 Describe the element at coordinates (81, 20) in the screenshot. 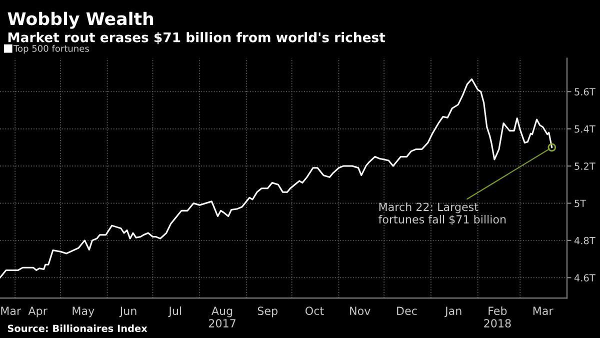

I see `chart-title: Wobbly Wealth` at that location.